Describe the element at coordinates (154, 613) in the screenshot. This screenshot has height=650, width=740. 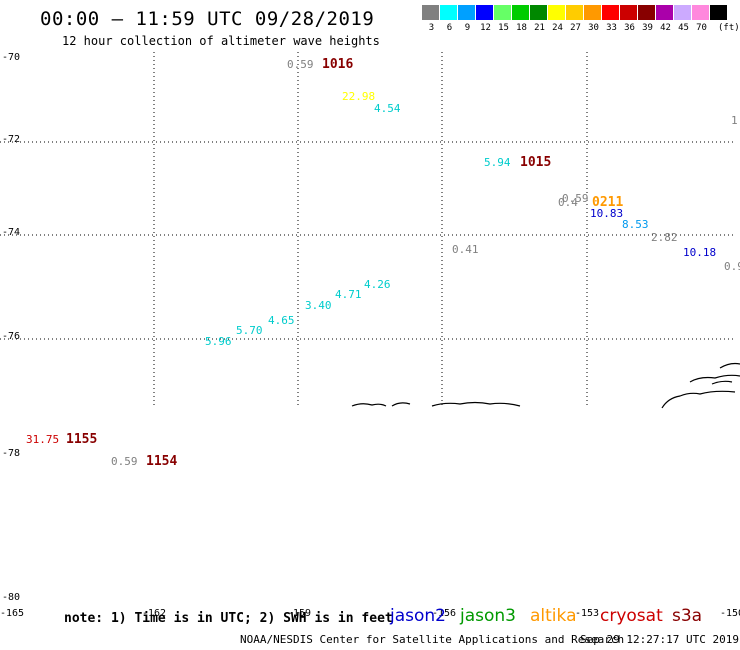
I see `longitude-label: -162` at that location.